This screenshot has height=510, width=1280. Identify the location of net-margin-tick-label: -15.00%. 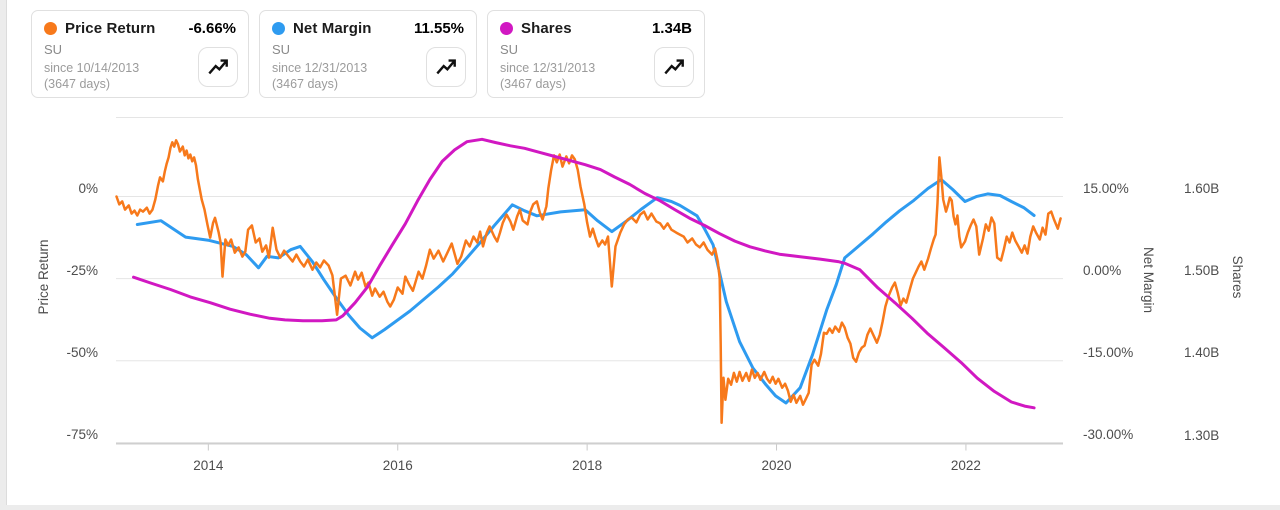
(1108, 353).